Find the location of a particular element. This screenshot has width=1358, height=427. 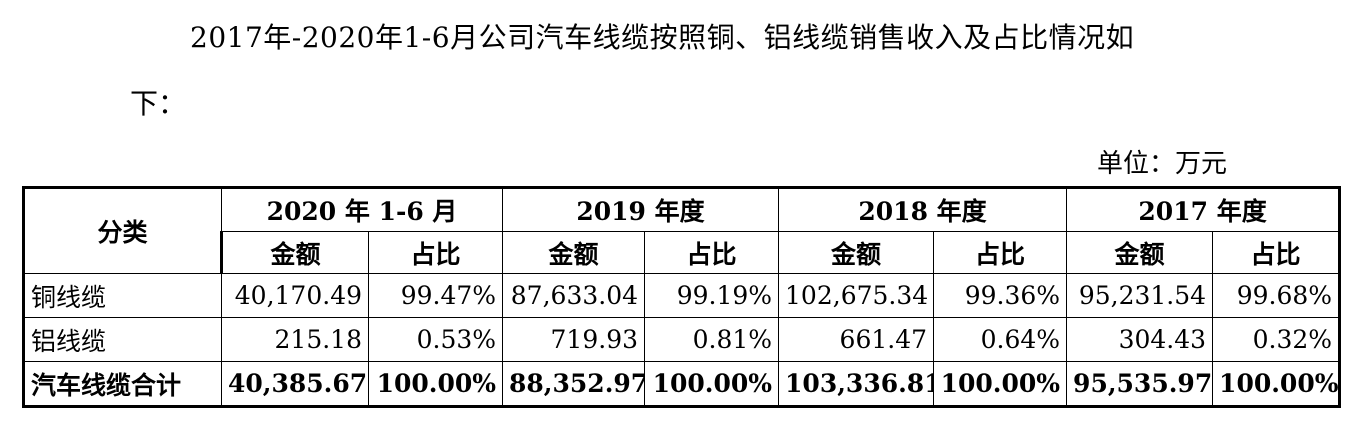

period-header-2019: 2019 年度 is located at coordinates (641, 209).